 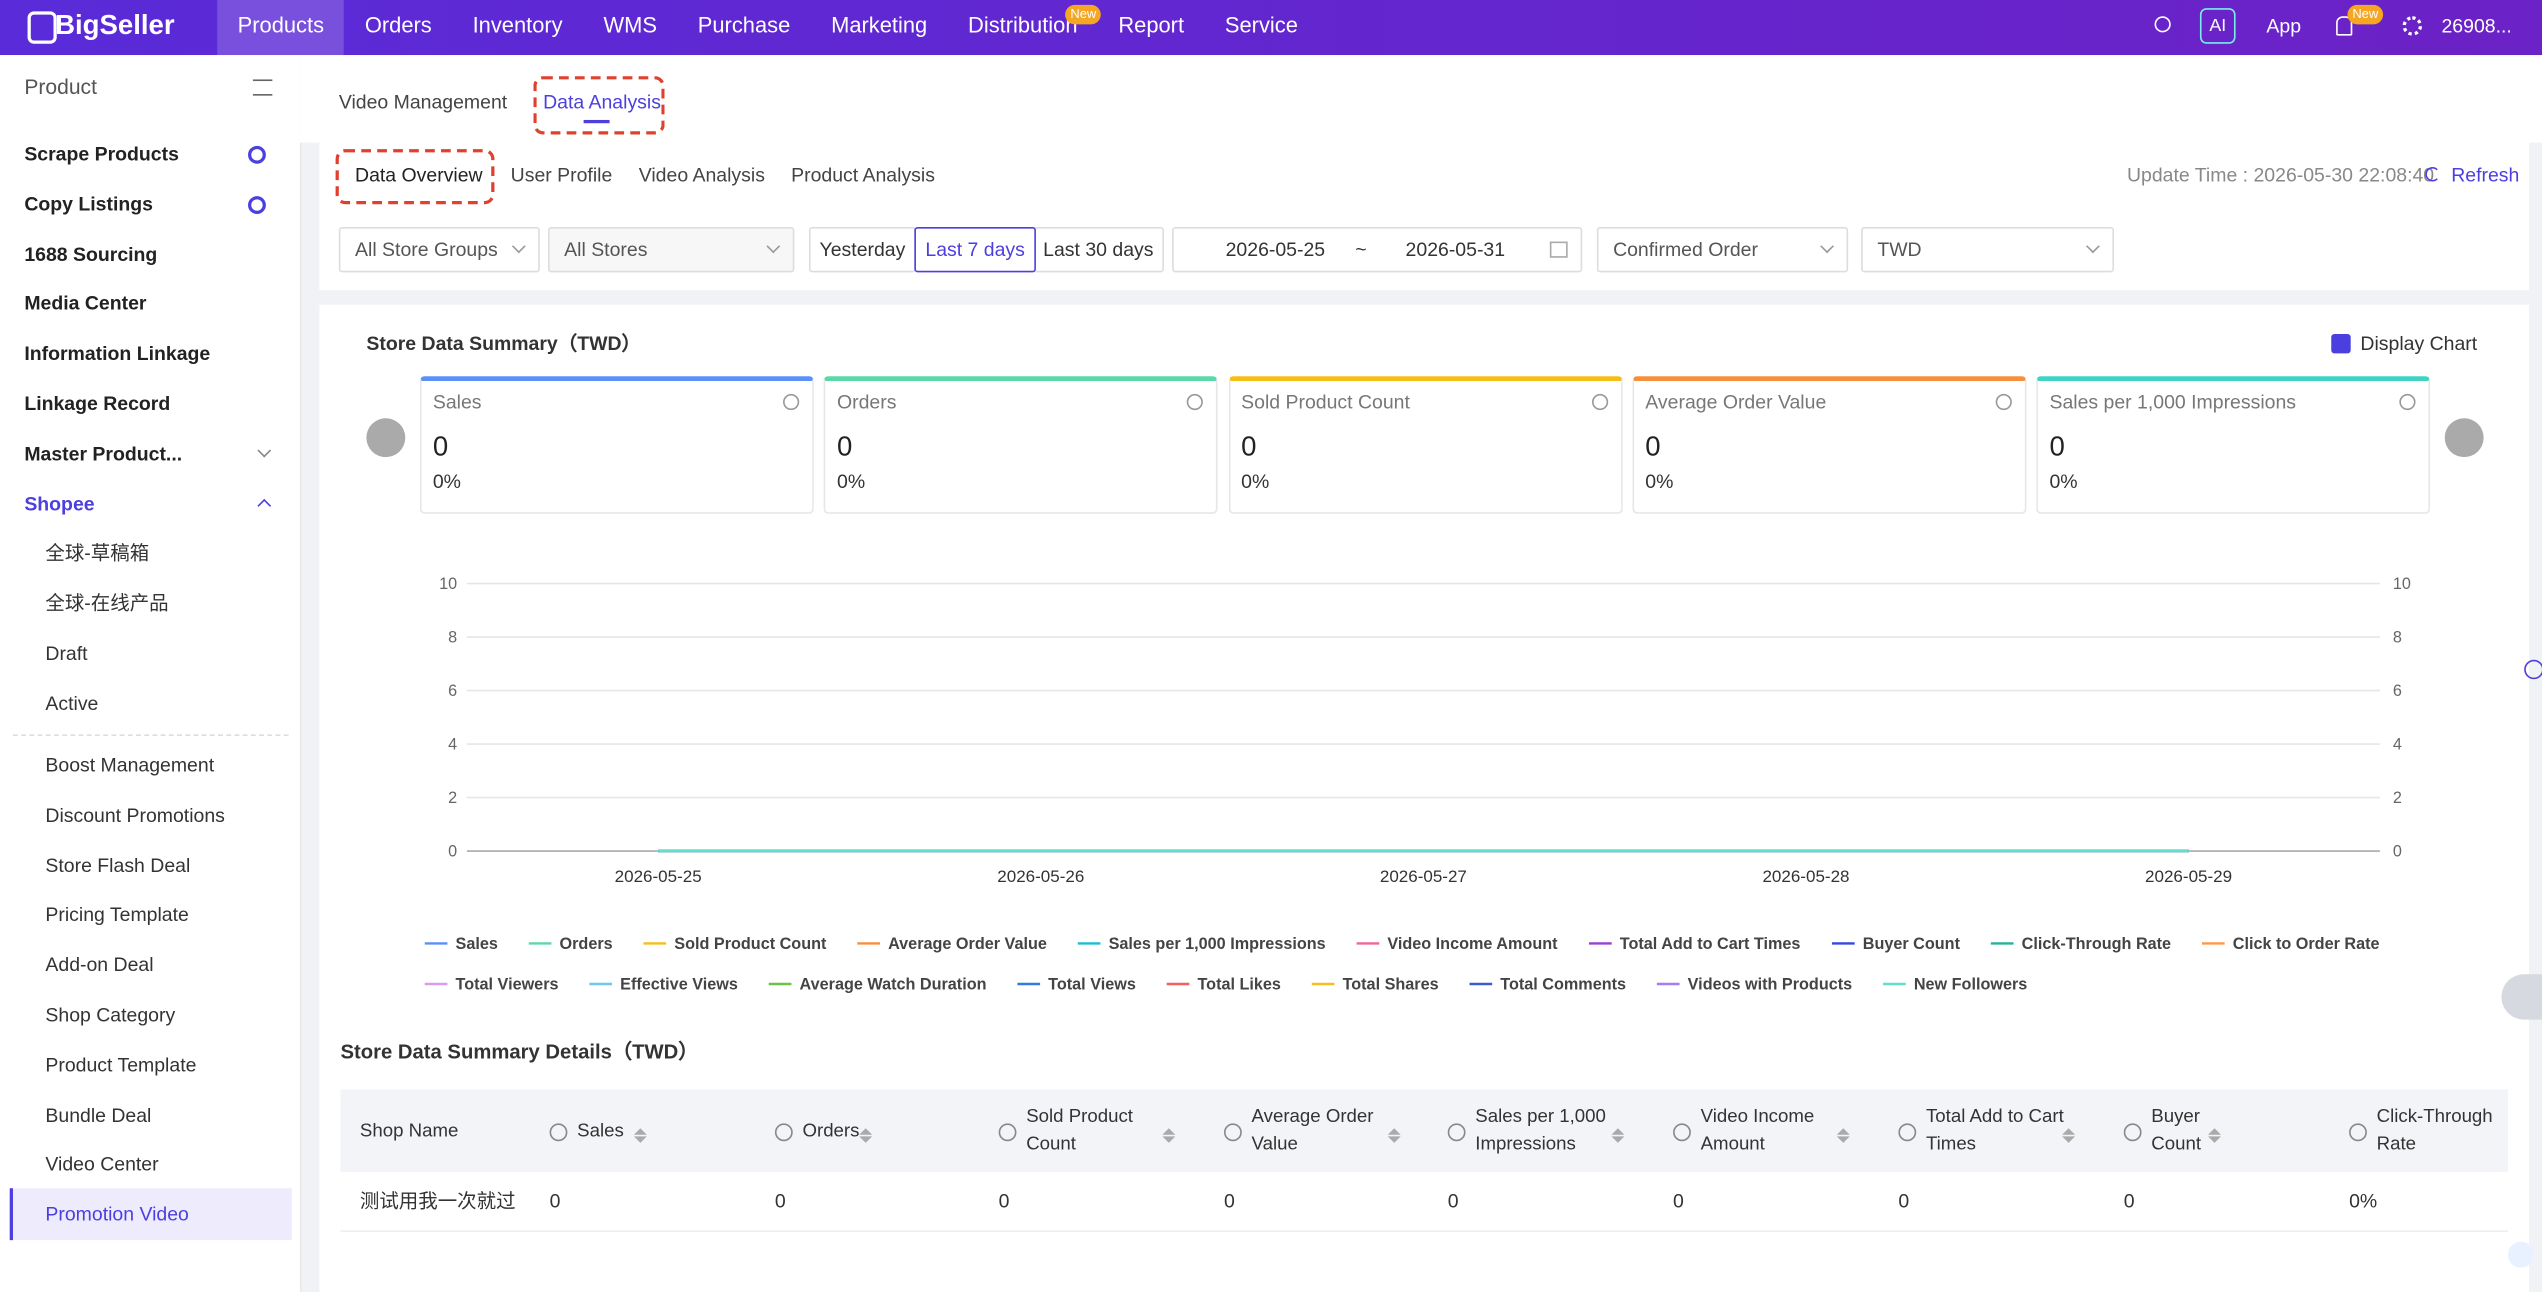 What do you see at coordinates (99, 965) in the screenshot?
I see `sidebar-subitem: Add-on Deal` at bounding box center [99, 965].